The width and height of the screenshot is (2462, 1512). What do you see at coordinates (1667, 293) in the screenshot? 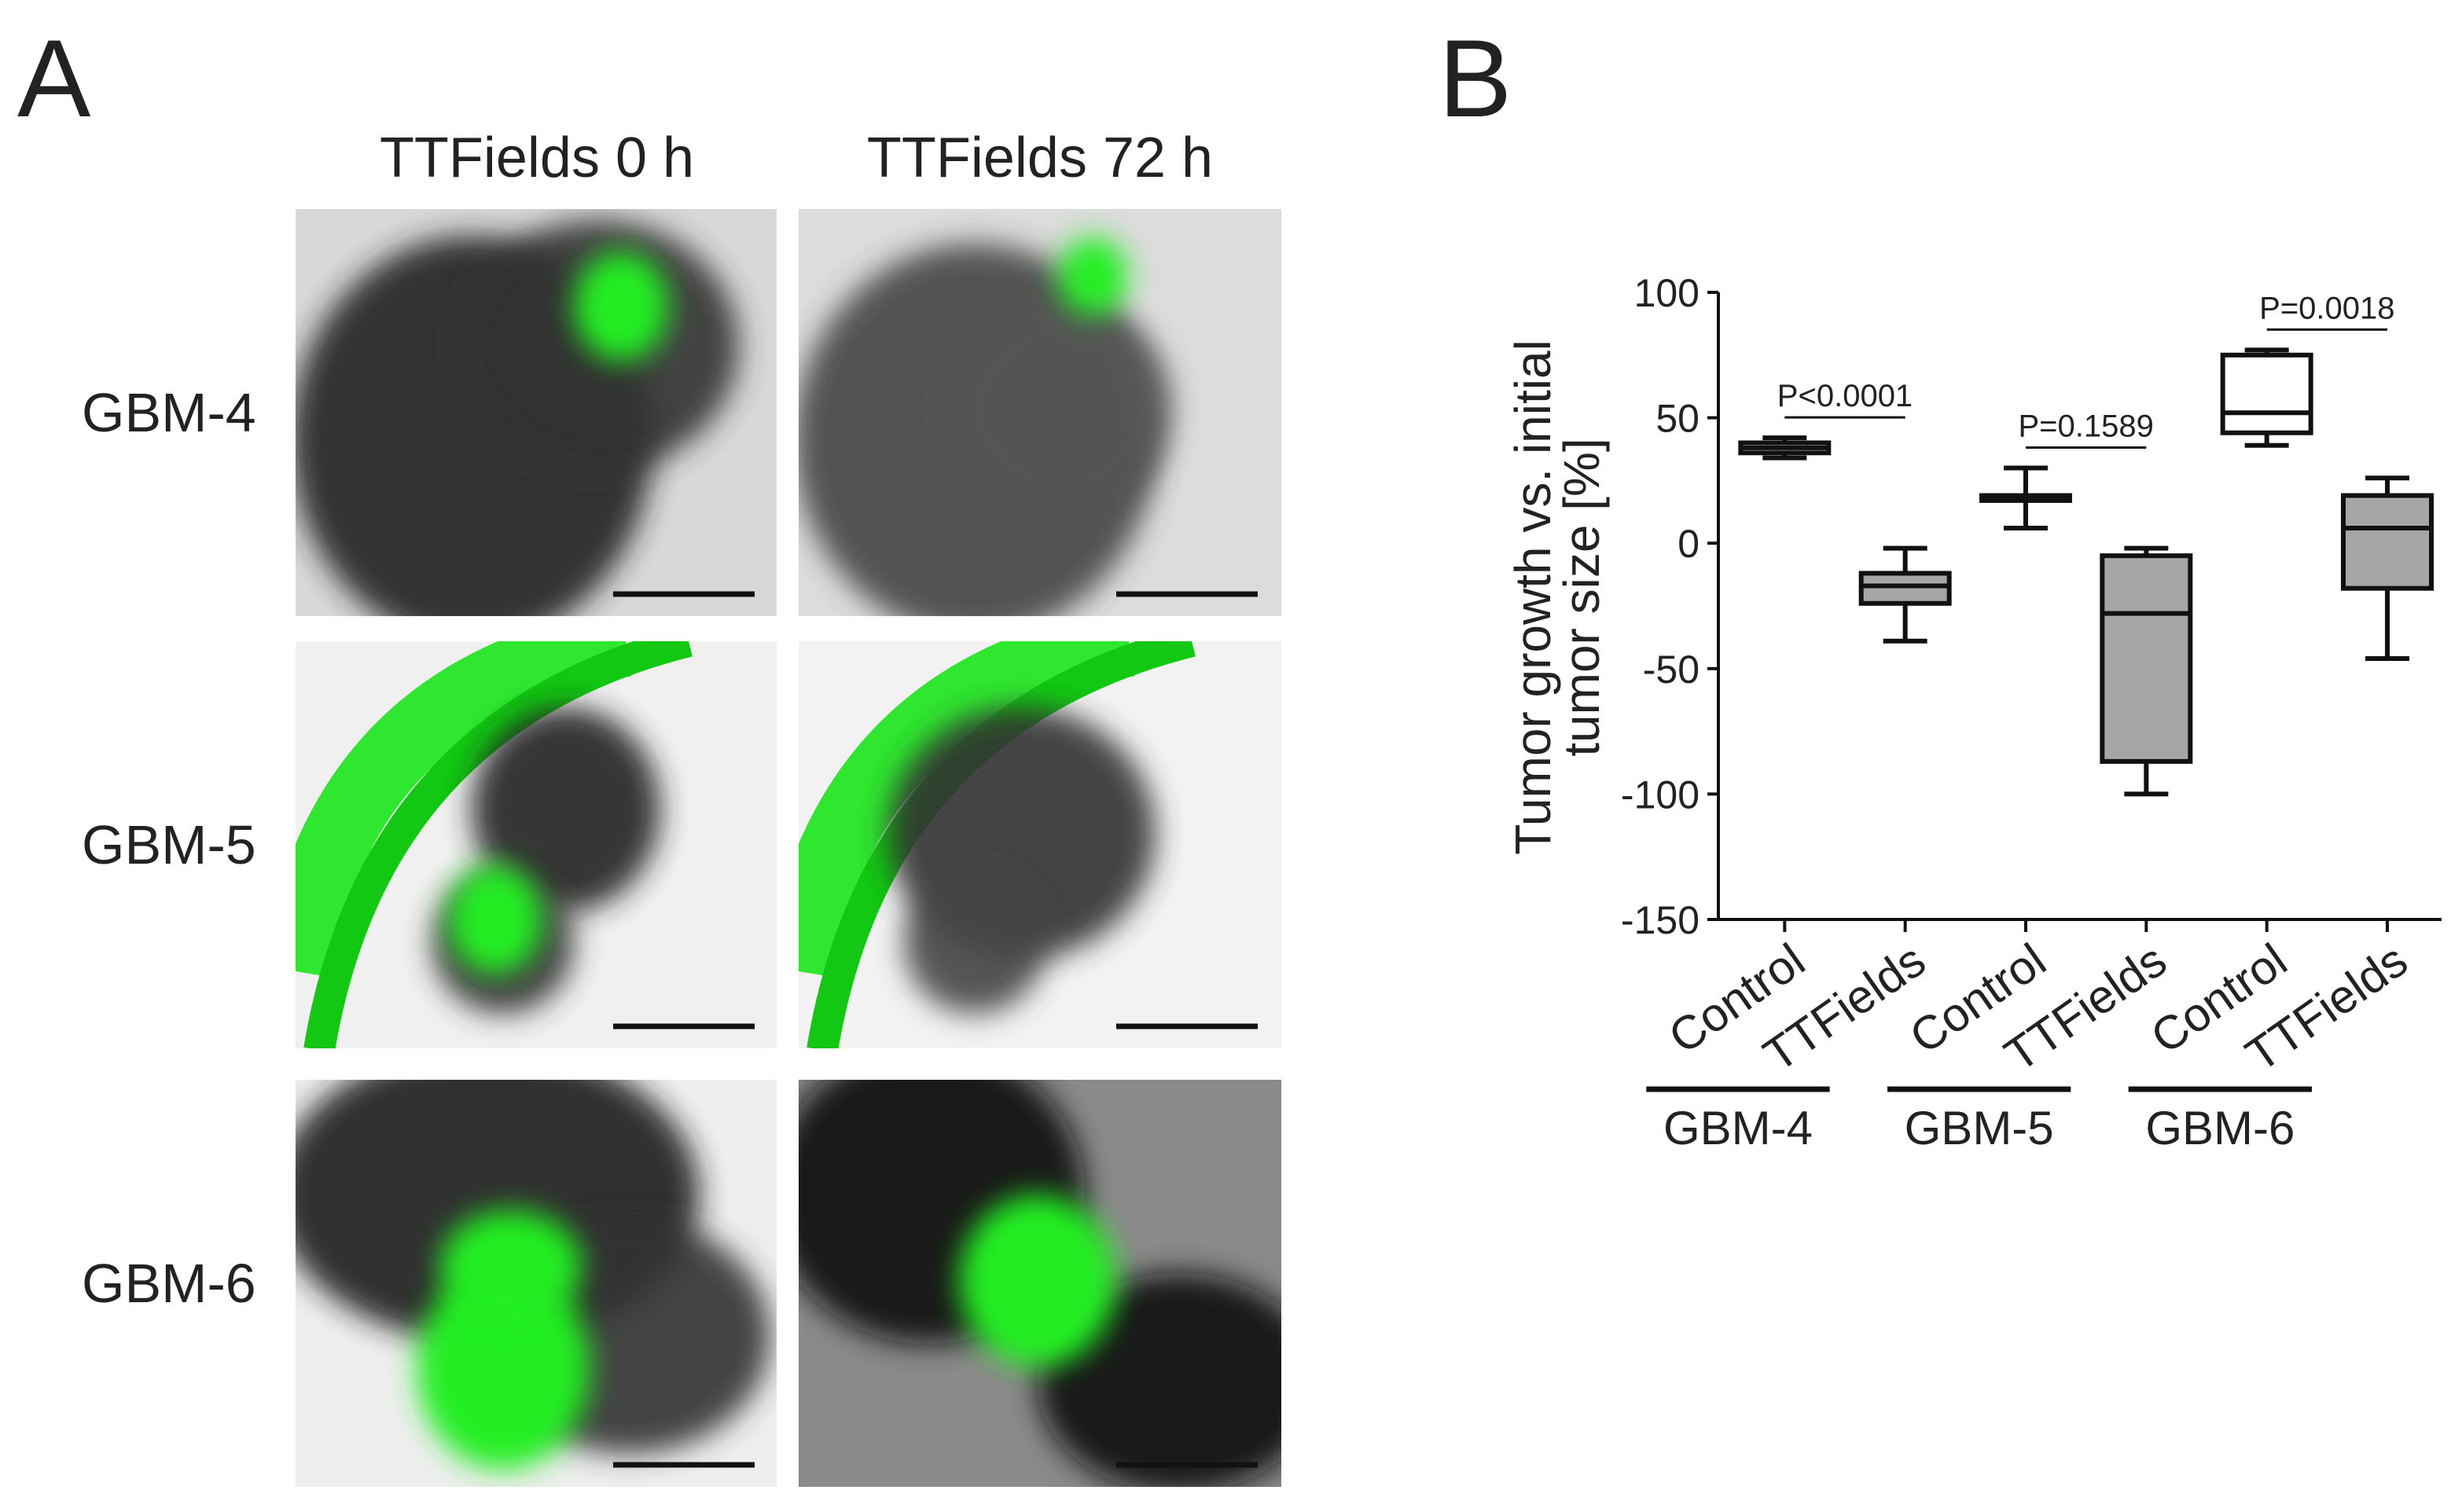
I see `y-tick-label: 100` at bounding box center [1667, 293].